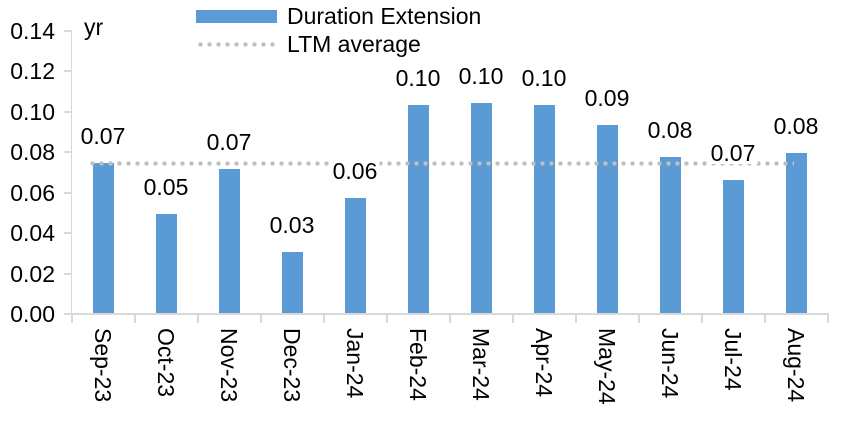 The height and width of the screenshot is (422, 852). I want to click on x-axis-category-label: Jul-24, so click(733, 359).